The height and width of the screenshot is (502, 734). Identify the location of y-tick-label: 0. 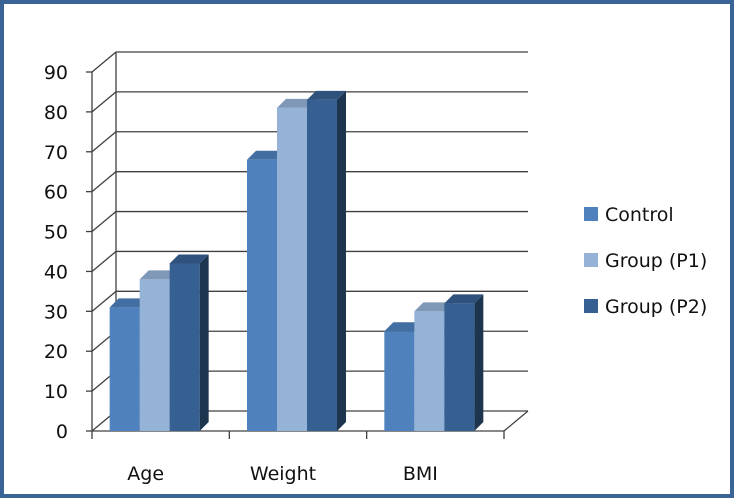
(62, 432).